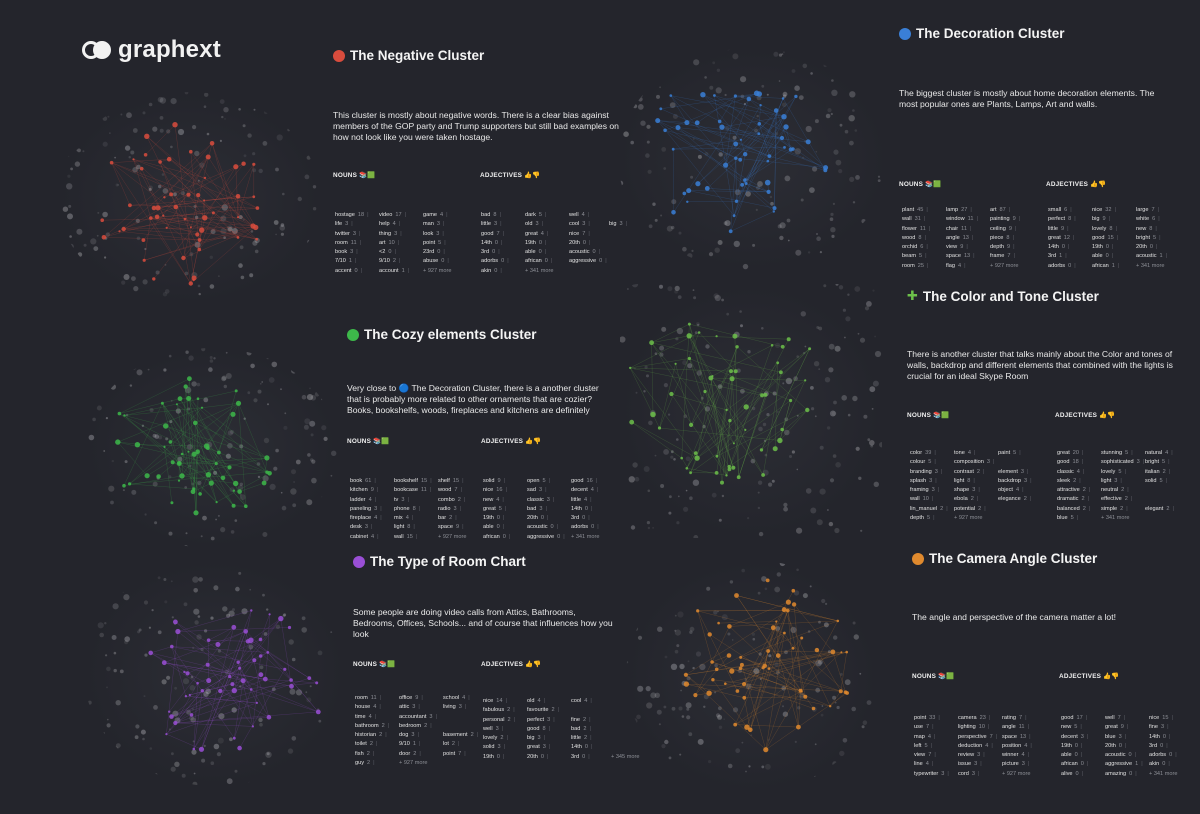 The width and height of the screenshot is (1200, 814). Describe the element at coordinates (975, 745) in the screenshot. I see `word-count-cell: deduction 4 |` at that location.